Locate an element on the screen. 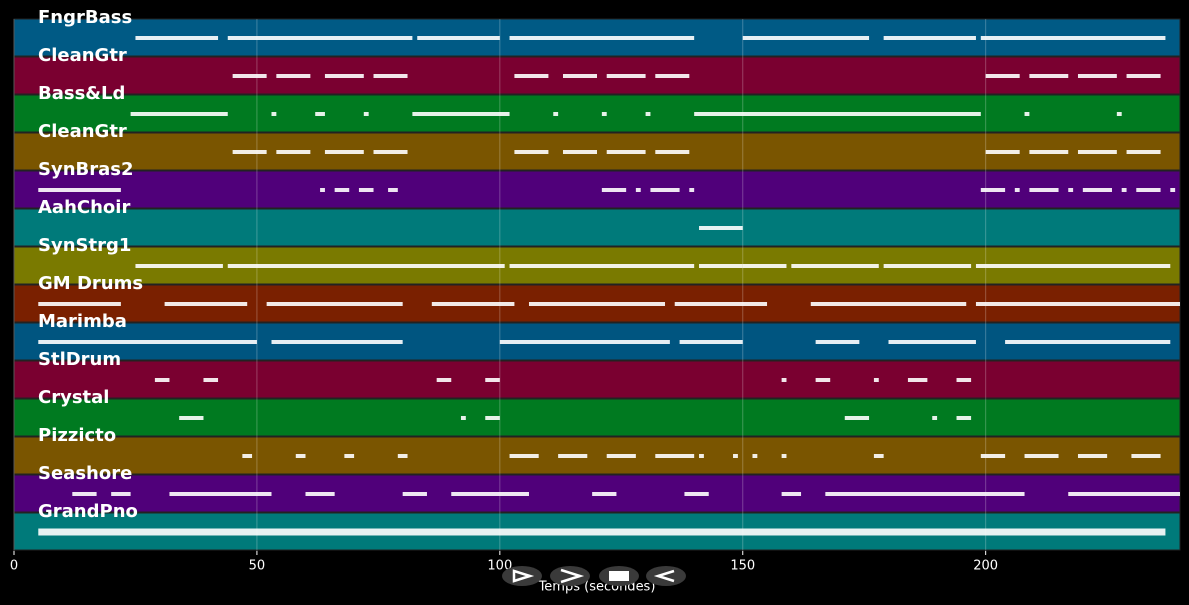  track-name: StlDrum is located at coordinates (79, 359).